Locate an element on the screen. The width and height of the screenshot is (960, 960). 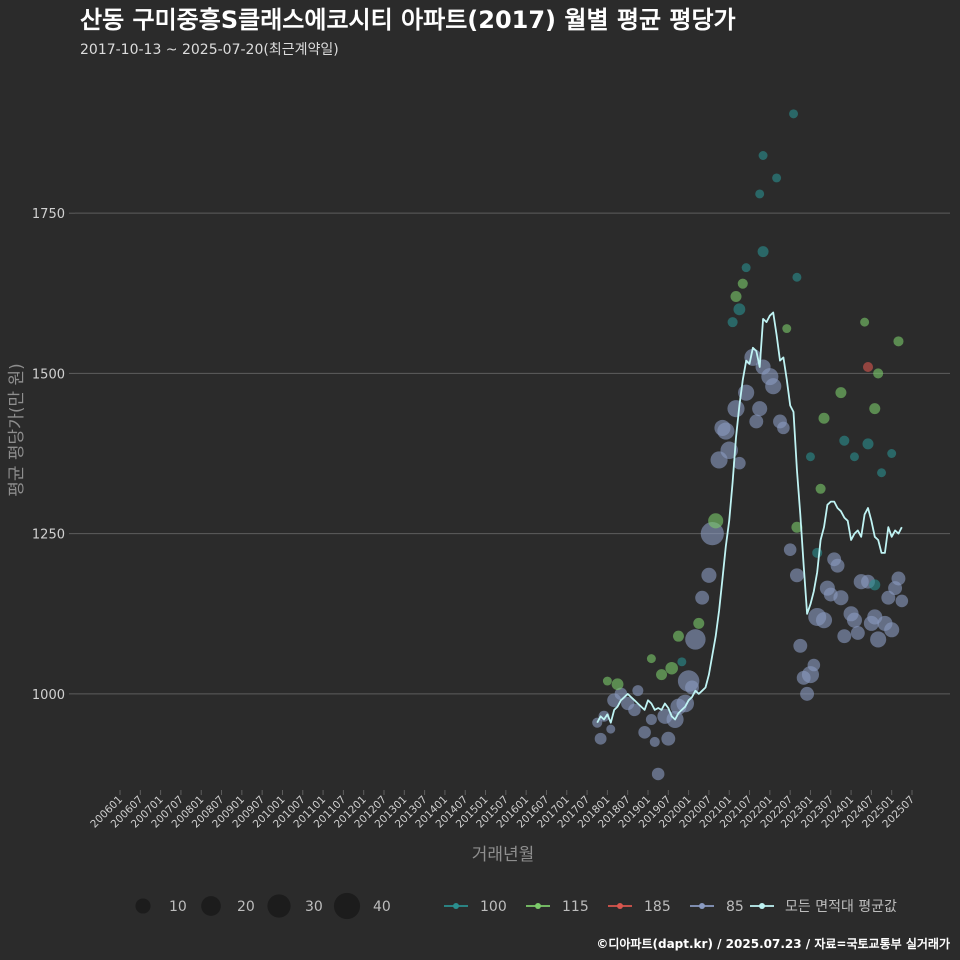
series-legend-label: 100 is located at coordinates (493, 907).